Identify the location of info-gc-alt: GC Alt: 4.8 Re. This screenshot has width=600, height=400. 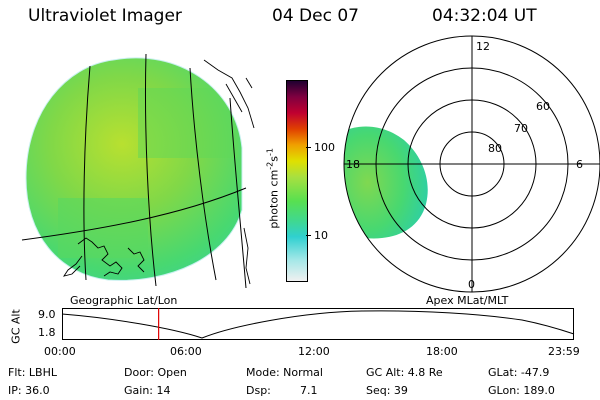
(404, 372).